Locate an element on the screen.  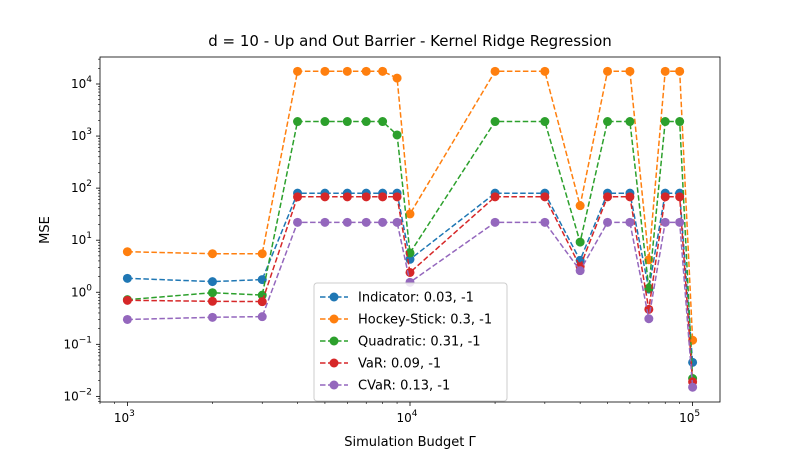
legend-item: Quadratic: 0.31, -1 is located at coordinates (400, 342).